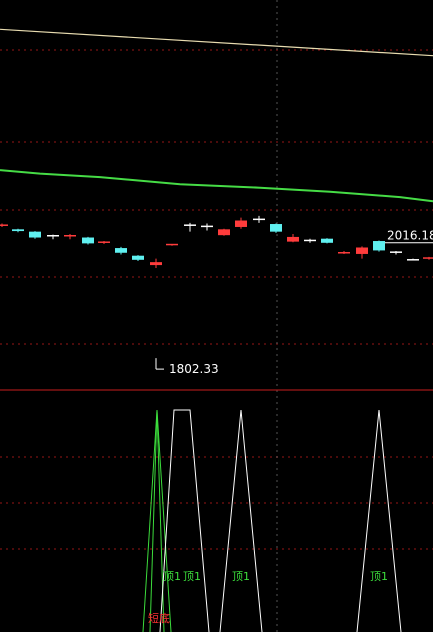  I want to click on annotation-high-label: 2016.18, so click(410, 236).